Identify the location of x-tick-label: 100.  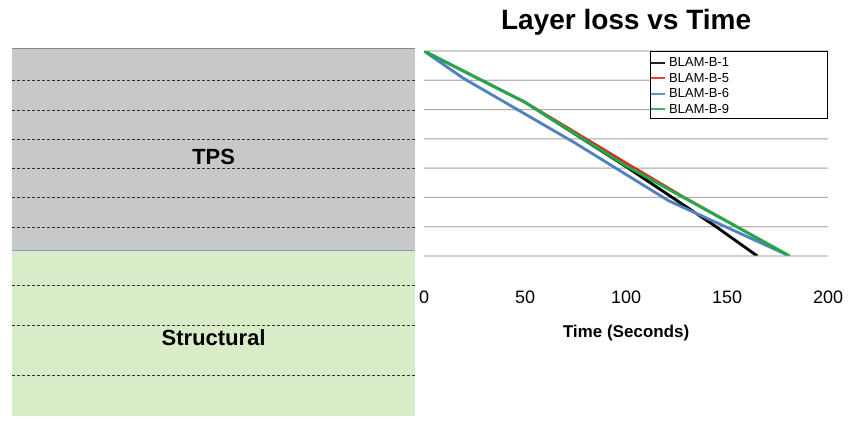
(626, 296).